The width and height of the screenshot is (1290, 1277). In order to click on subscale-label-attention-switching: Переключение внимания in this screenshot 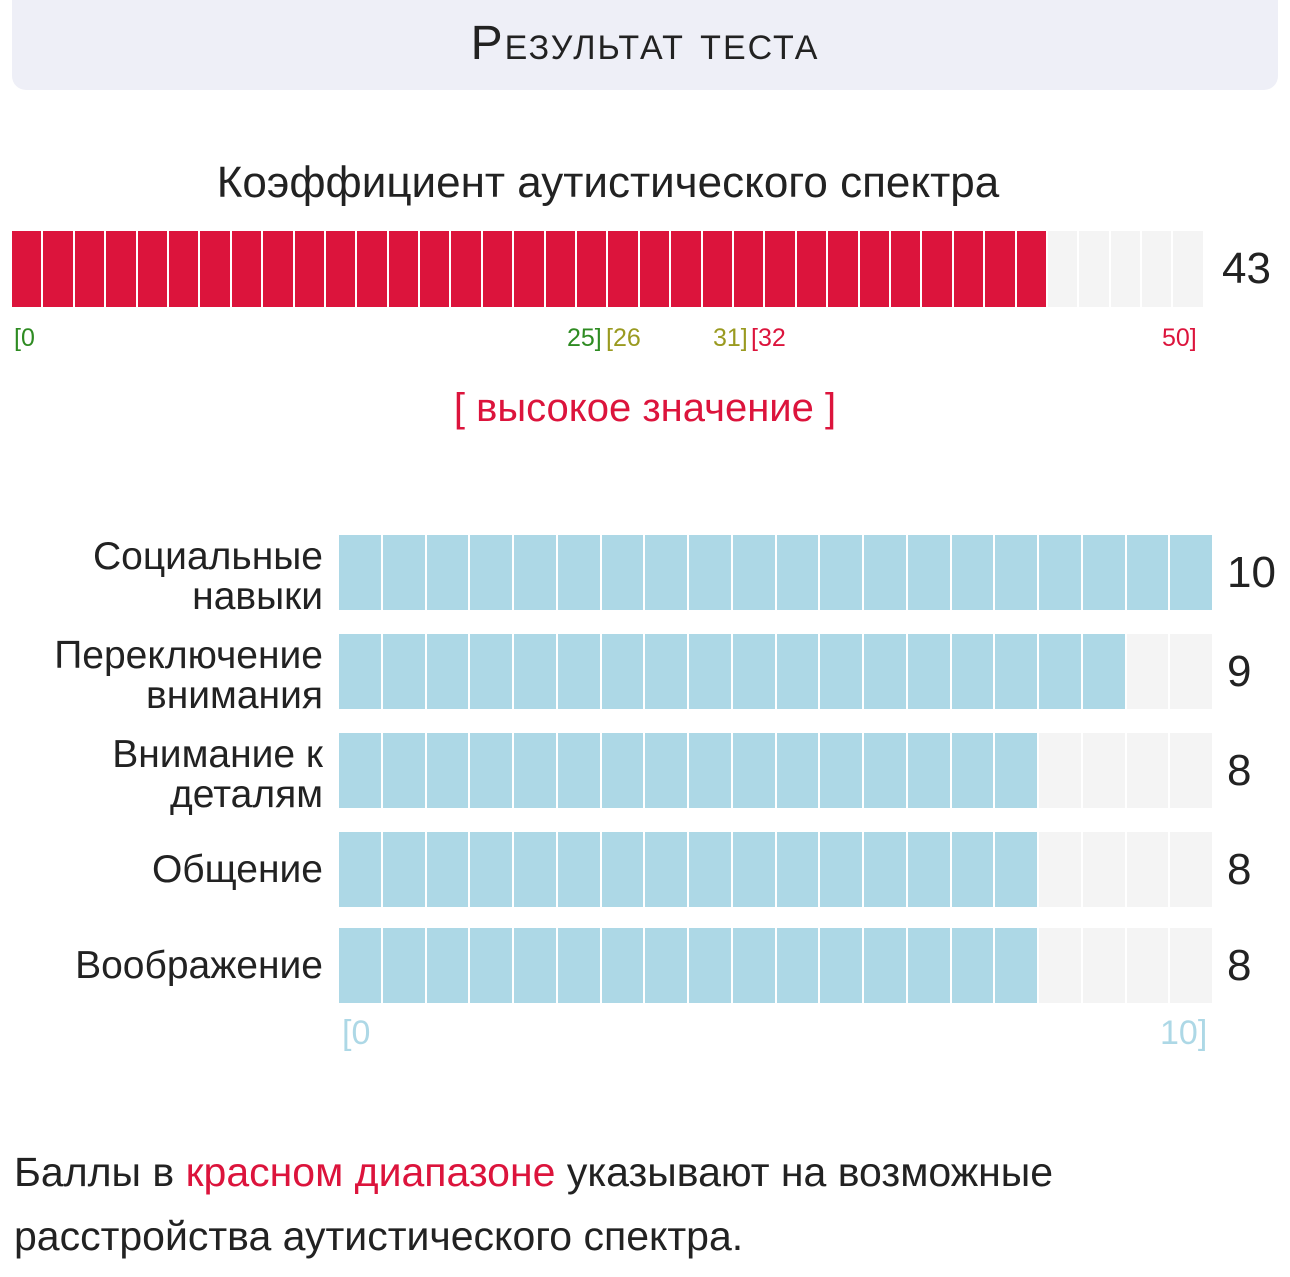, I will do `click(161, 676)`.